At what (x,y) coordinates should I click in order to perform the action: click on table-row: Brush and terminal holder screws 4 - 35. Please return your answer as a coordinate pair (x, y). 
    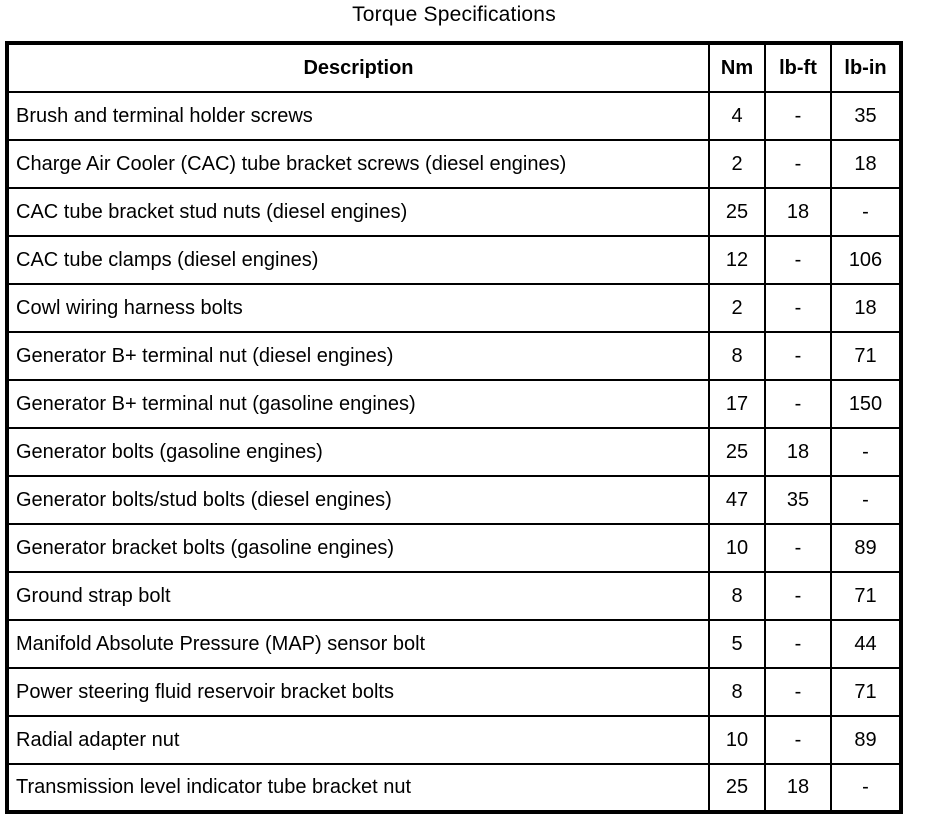
    Looking at the image, I should click on (454, 116).